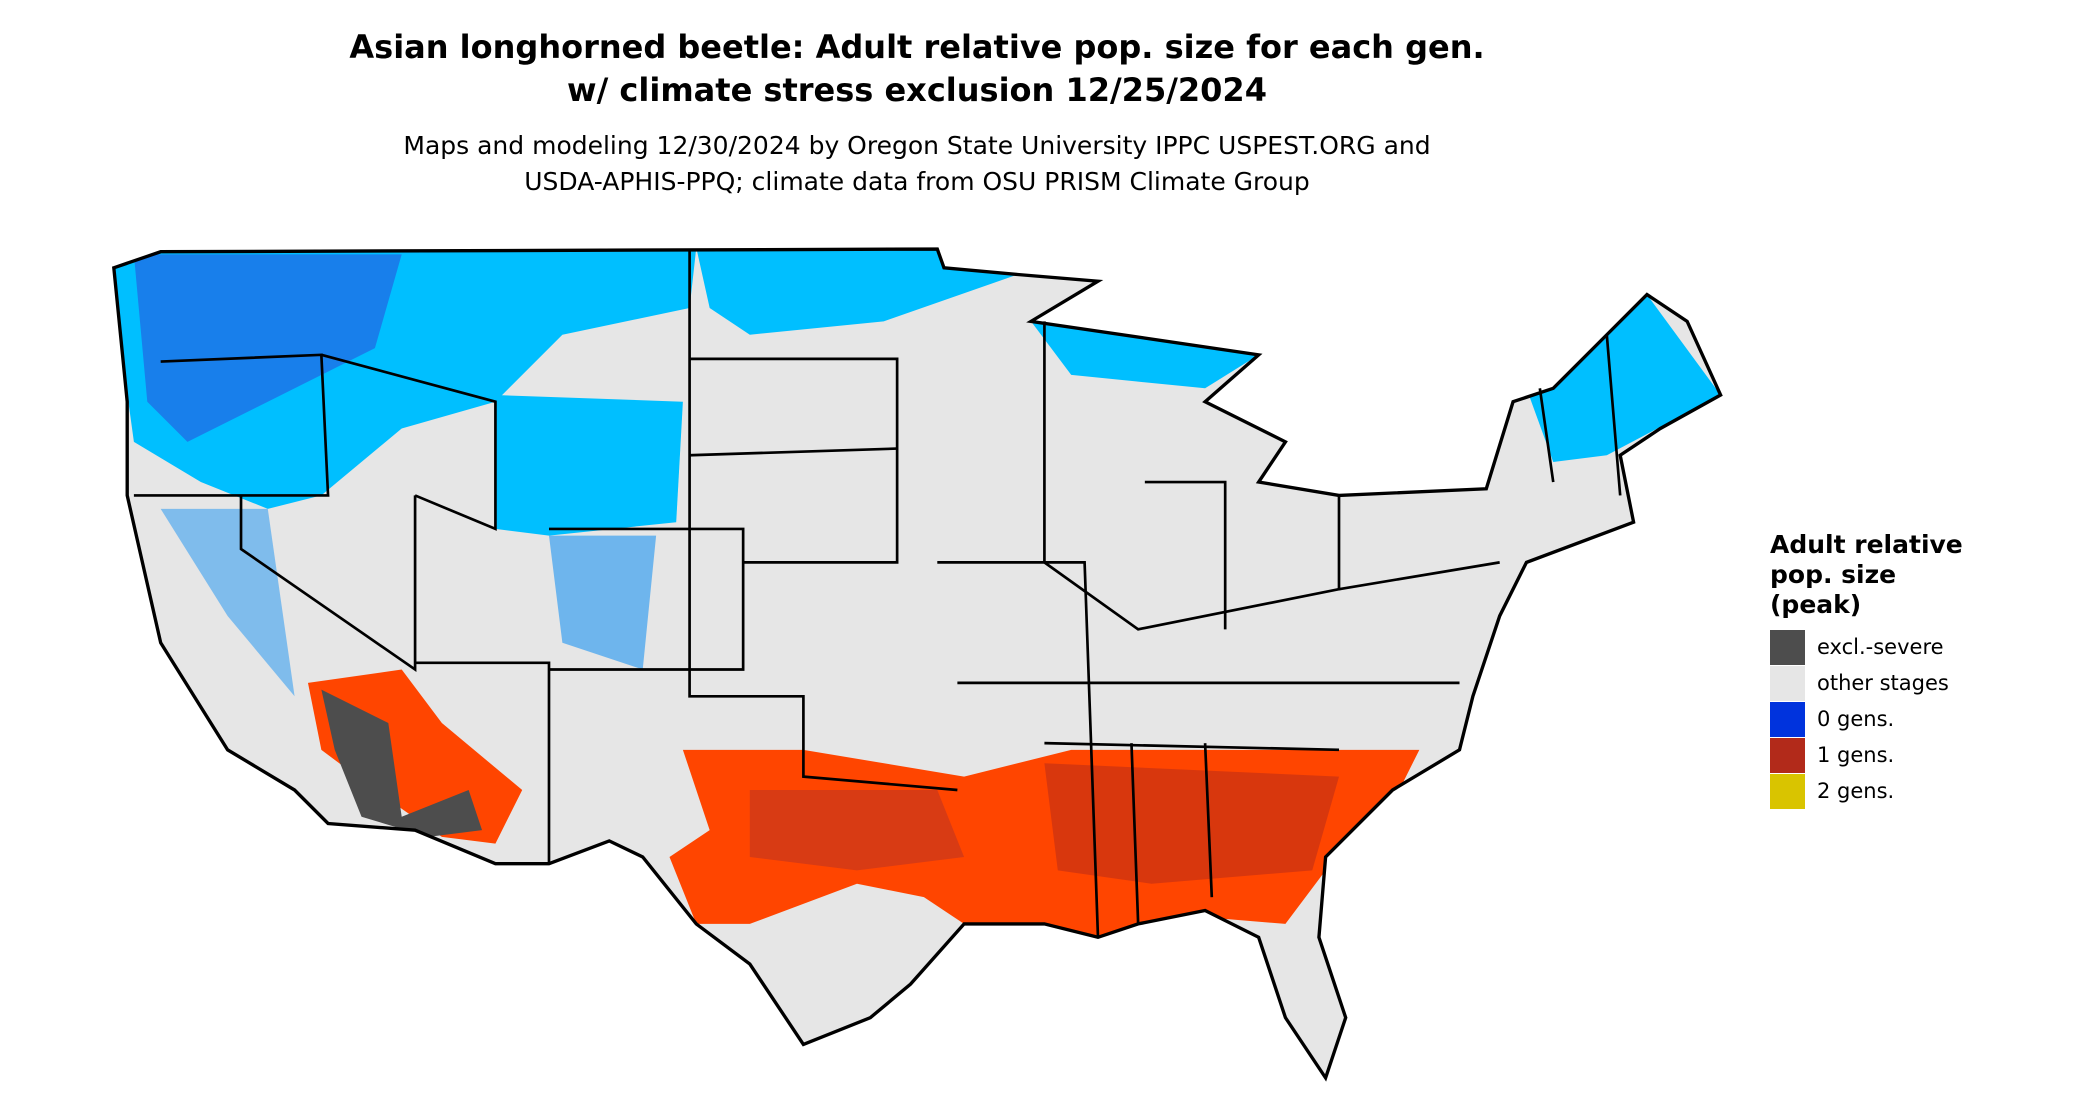 The height and width of the screenshot is (1120, 2100). I want to click on legend-label: excl.-severe, so click(1880, 647).